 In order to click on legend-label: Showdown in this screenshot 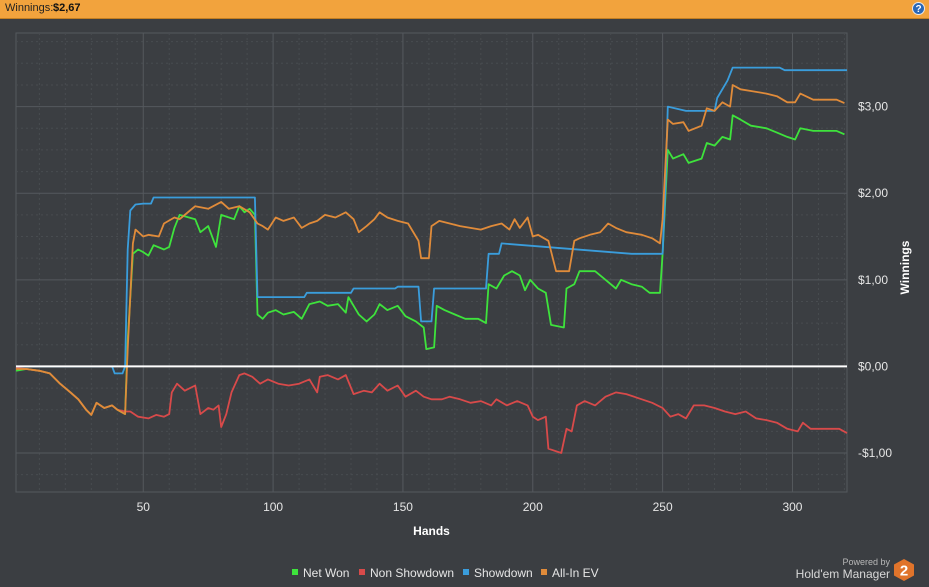, I will do `click(503, 573)`.